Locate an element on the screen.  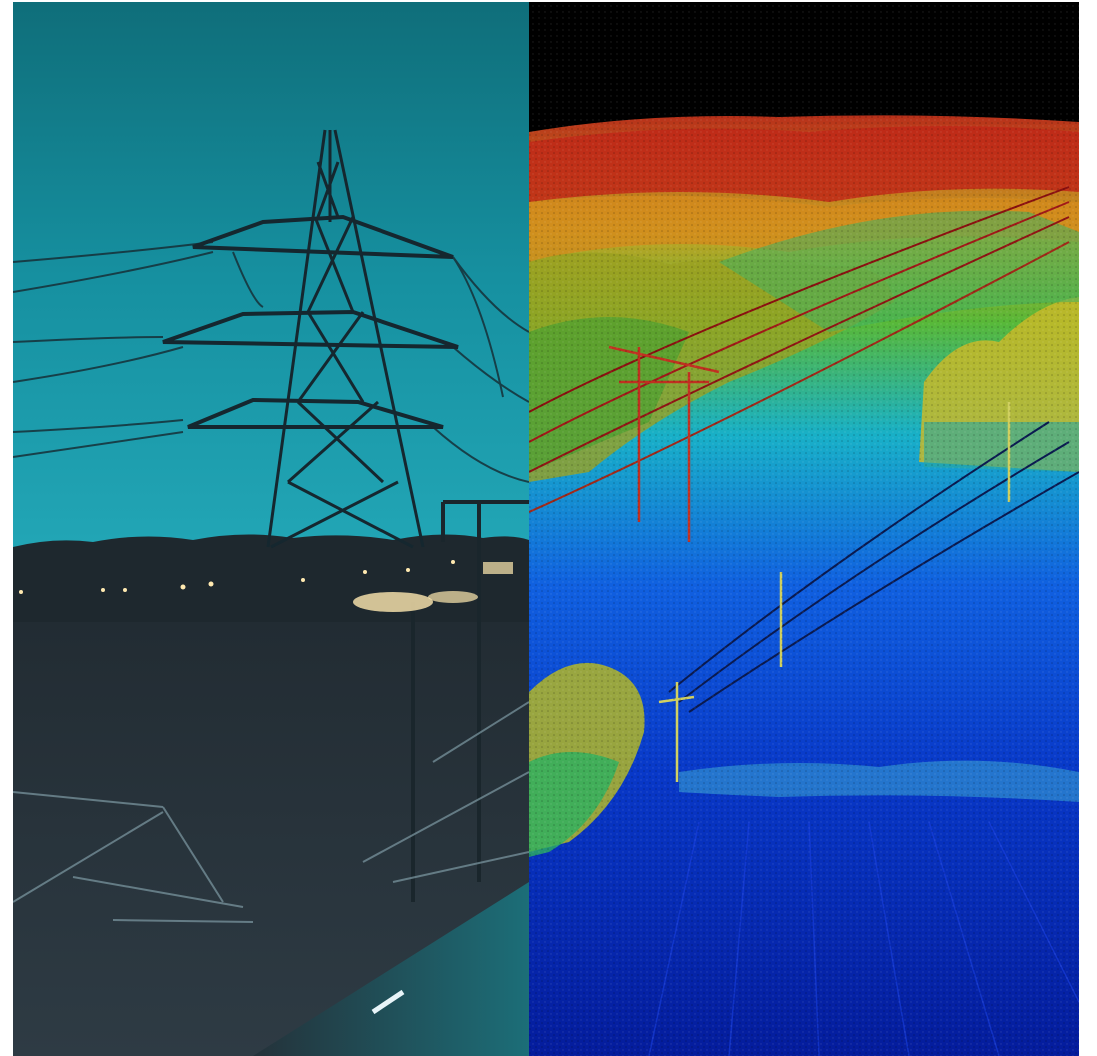
treeline is located at coordinates (271, 588).